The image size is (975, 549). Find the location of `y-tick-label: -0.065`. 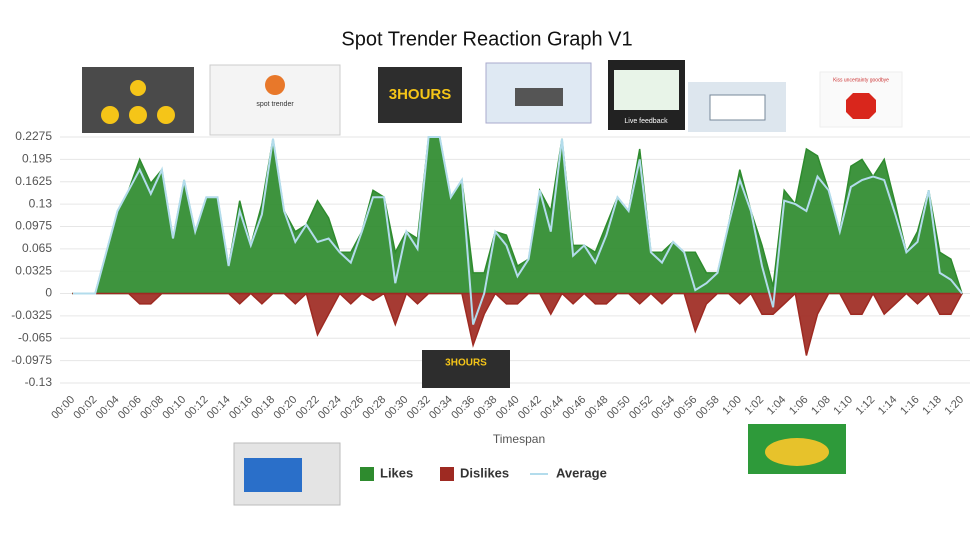

y-tick-label: -0.065 is located at coordinates (35, 337).